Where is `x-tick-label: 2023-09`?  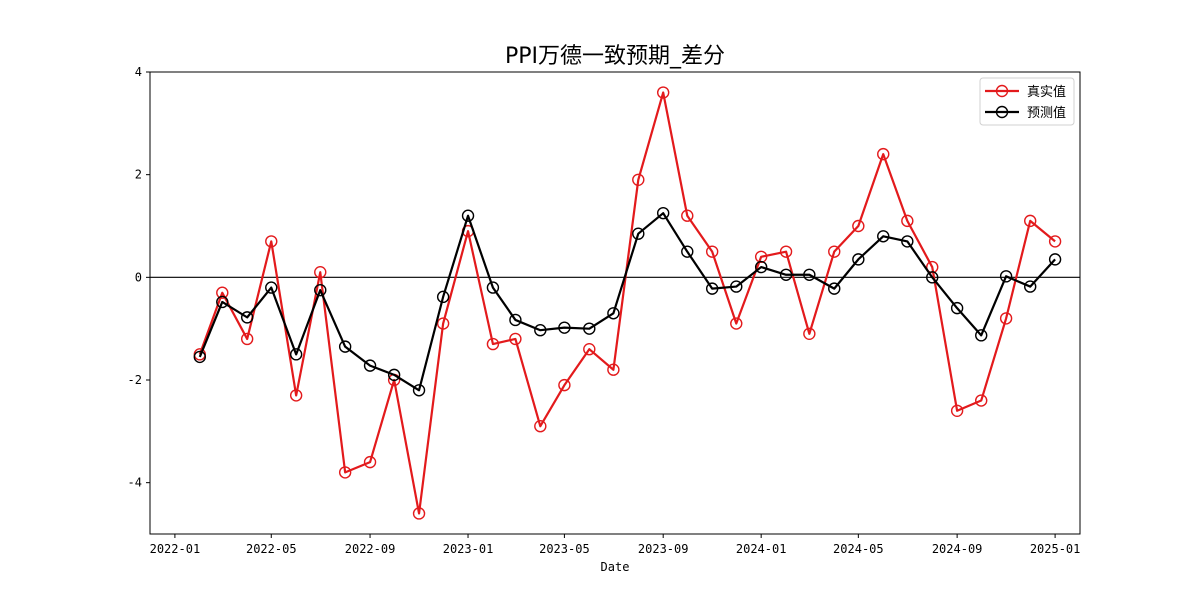
x-tick-label: 2023-09 is located at coordinates (663, 549).